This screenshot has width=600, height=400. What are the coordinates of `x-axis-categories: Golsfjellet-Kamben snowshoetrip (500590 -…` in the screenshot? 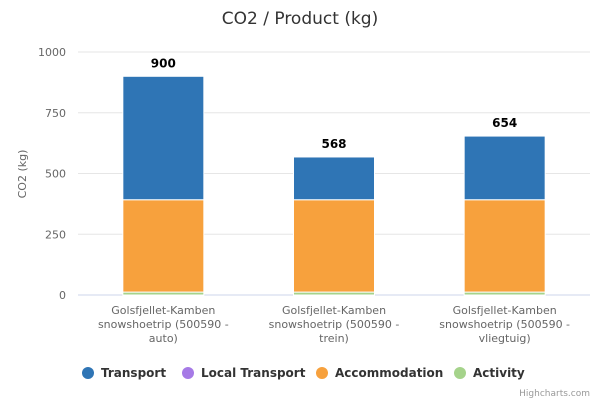 It's located at (334, 324).